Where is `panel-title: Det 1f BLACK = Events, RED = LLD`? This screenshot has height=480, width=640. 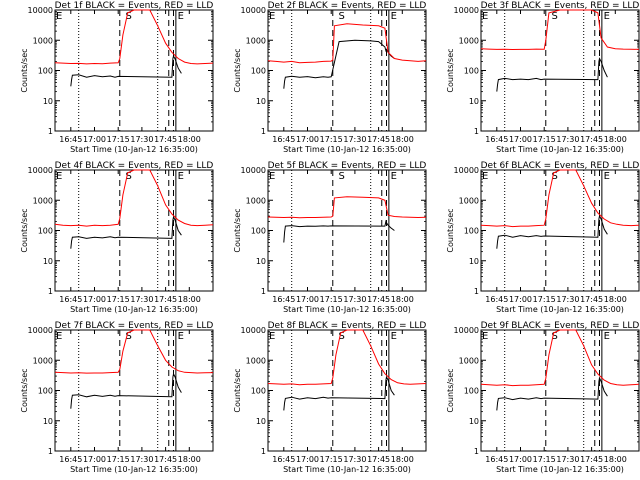 panel-title: Det 1f BLACK = Events, RED = LLD is located at coordinates (134, 6).